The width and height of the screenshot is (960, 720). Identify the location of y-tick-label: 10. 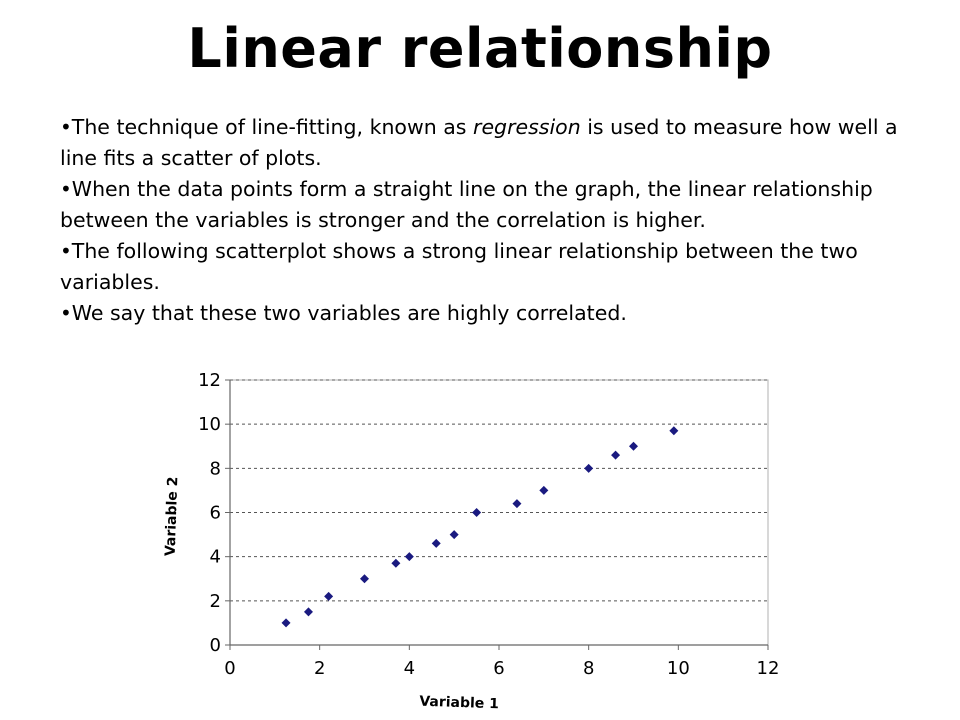
(209, 424).